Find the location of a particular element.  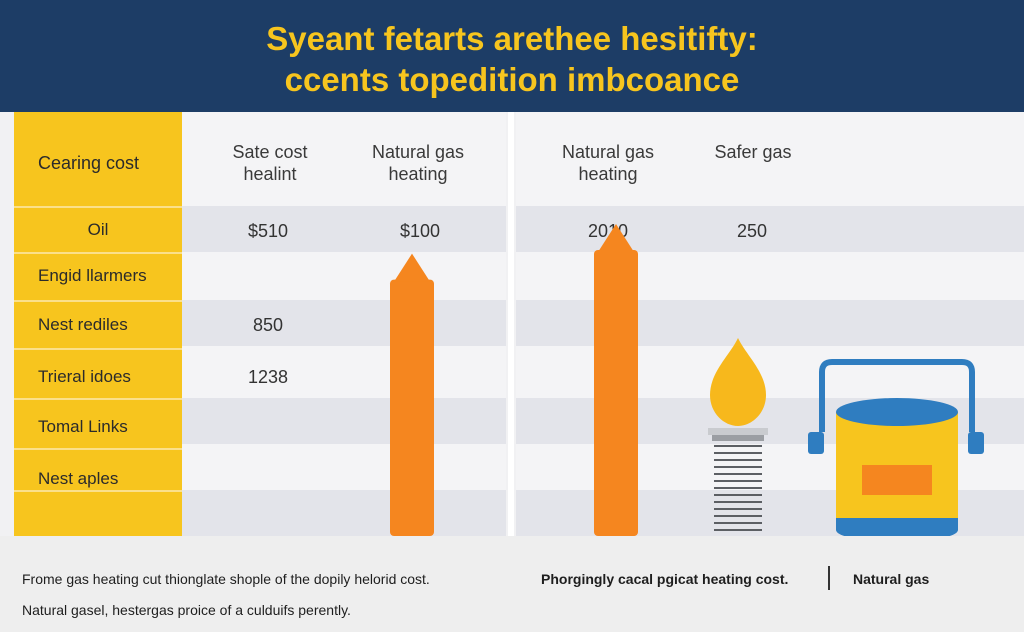

column-header: Safer gas is located at coordinates (753, 152).